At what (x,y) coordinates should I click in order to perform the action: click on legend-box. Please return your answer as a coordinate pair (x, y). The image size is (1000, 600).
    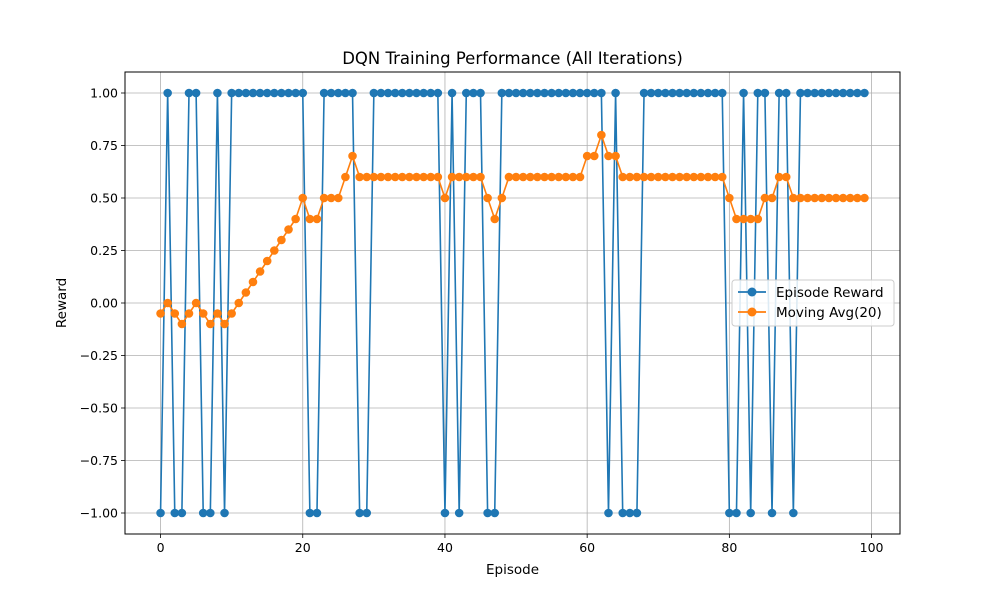
    Looking at the image, I should click on (813, 303).